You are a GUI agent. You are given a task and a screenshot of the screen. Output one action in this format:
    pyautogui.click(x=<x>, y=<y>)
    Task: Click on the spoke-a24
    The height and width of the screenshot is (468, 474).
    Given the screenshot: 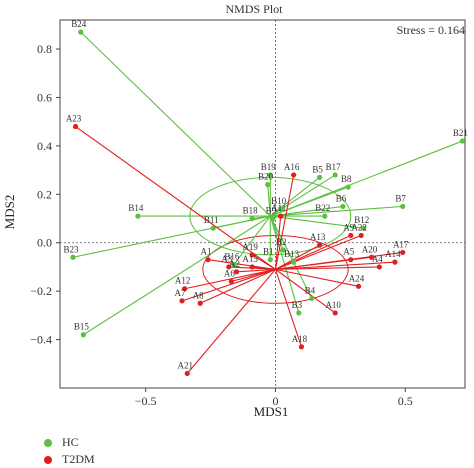 What is the action you would take?
    pyautogui.click(x=317, y=277)
    